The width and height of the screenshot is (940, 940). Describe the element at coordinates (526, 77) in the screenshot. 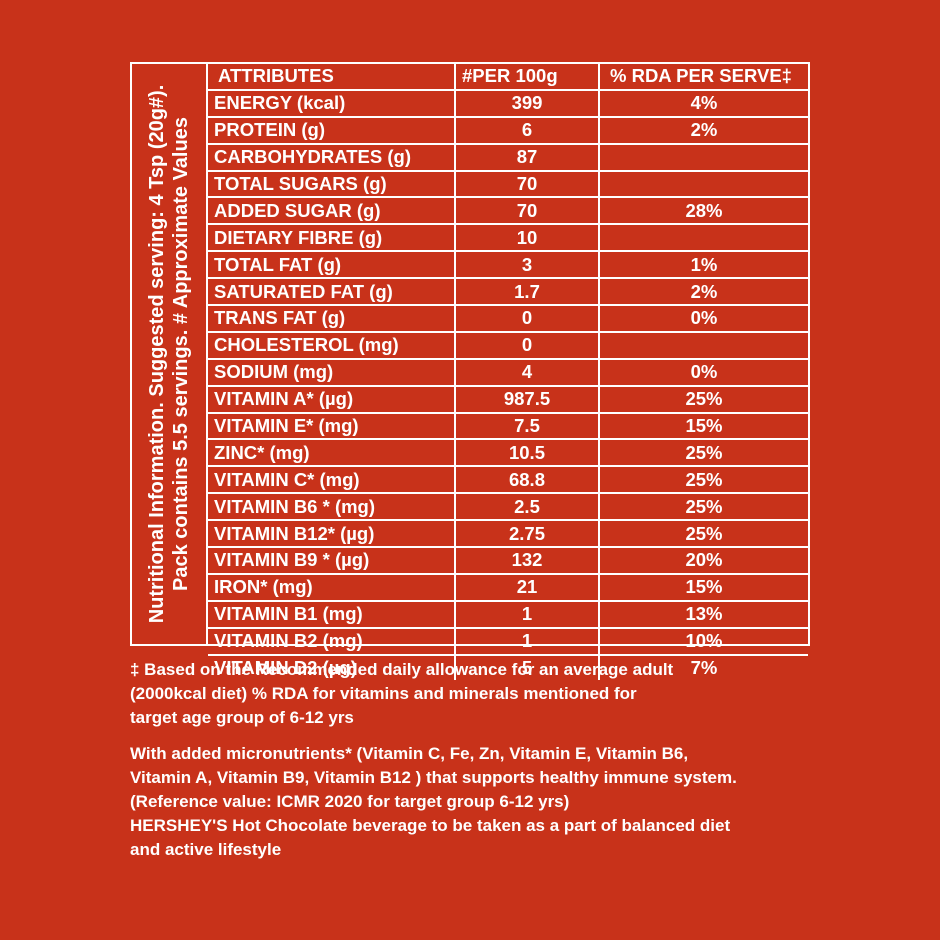

I see `header-per-100g: #PER 100g` at that location.